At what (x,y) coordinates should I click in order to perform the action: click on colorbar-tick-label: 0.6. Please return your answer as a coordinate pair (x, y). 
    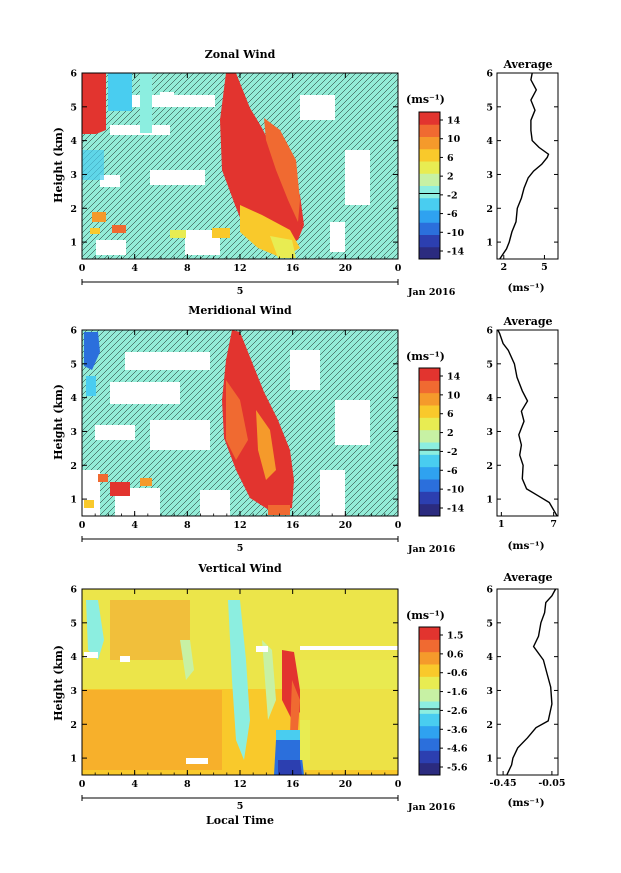
    Looking at the image, I should click on (455, 654).